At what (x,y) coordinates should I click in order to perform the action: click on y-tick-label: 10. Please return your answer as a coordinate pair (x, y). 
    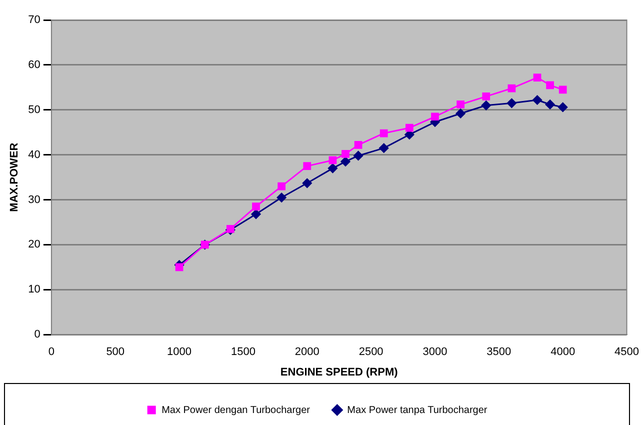
    Looking at the image, I should click on (34, 290).